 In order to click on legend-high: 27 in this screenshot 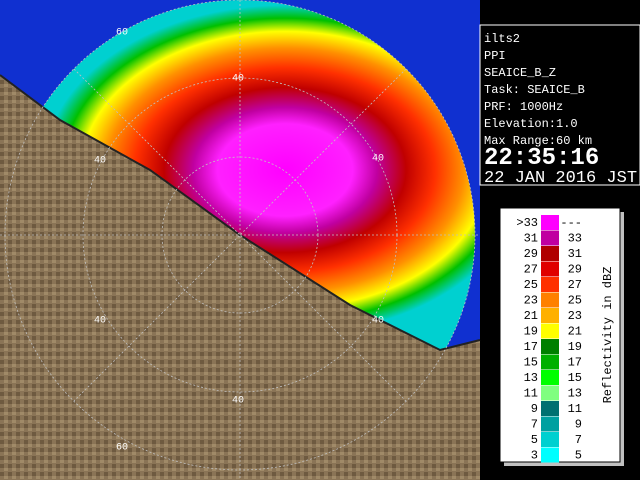, I will do `click(575, 285)`.